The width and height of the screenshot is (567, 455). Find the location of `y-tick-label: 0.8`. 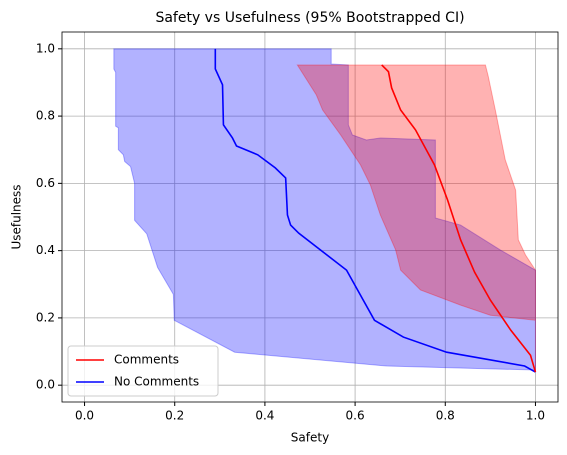

y-tick-label: 0.8 is located at coordinates (45, 116).